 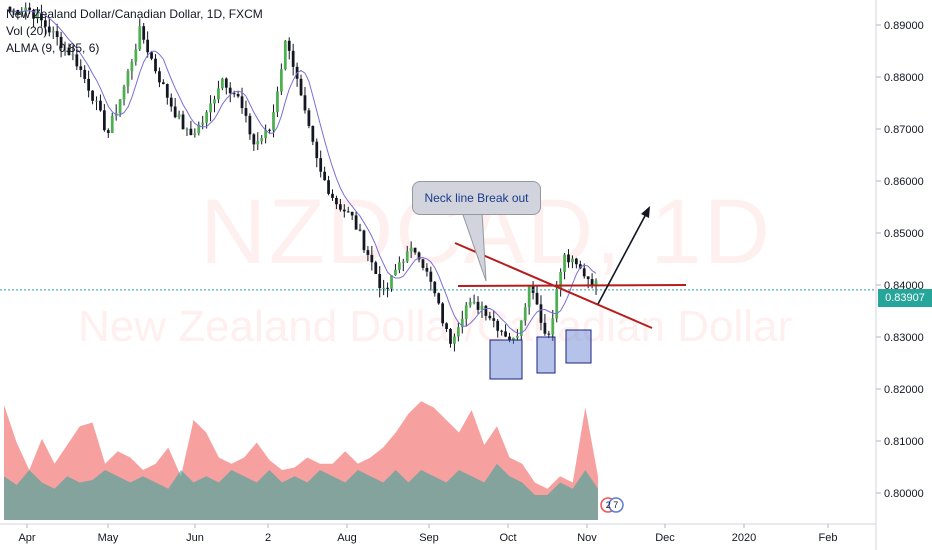 I want to click on legend-alma: ALMA (9, 0.85, 6), so click(x=53, y=48).